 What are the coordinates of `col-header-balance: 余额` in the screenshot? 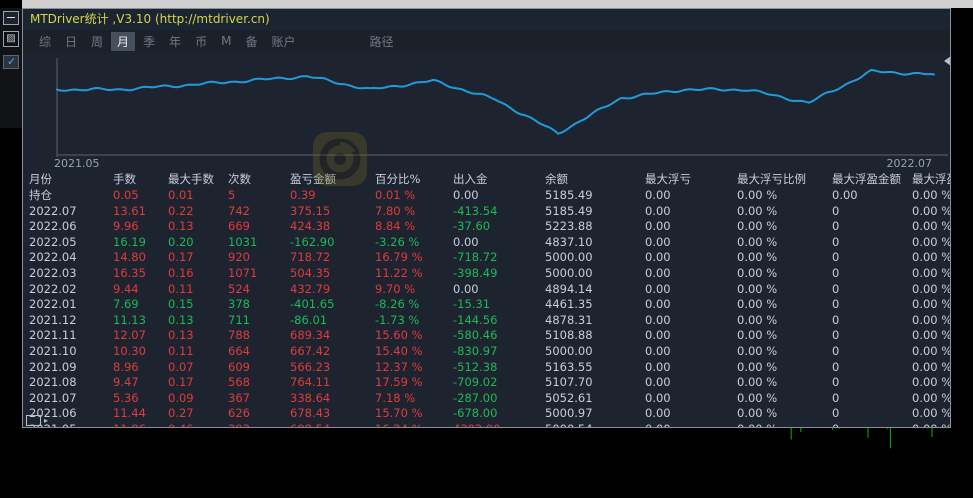 It's located at (556, 179).